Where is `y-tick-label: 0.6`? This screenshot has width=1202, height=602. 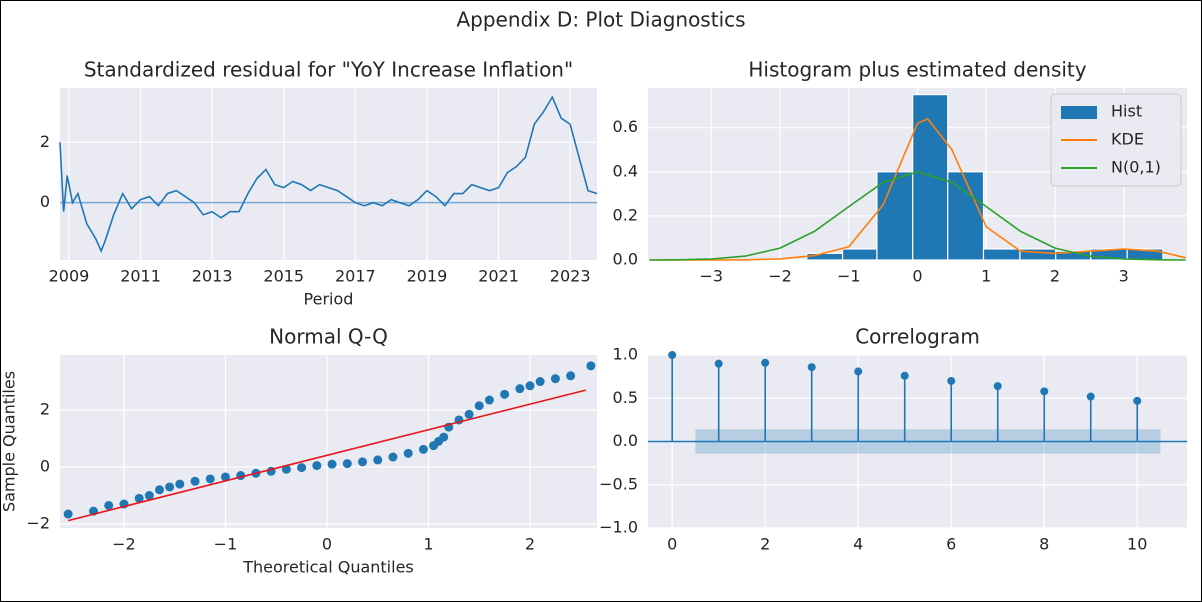
y-tick-label: 0.6 is located at coordinates (625, 126).